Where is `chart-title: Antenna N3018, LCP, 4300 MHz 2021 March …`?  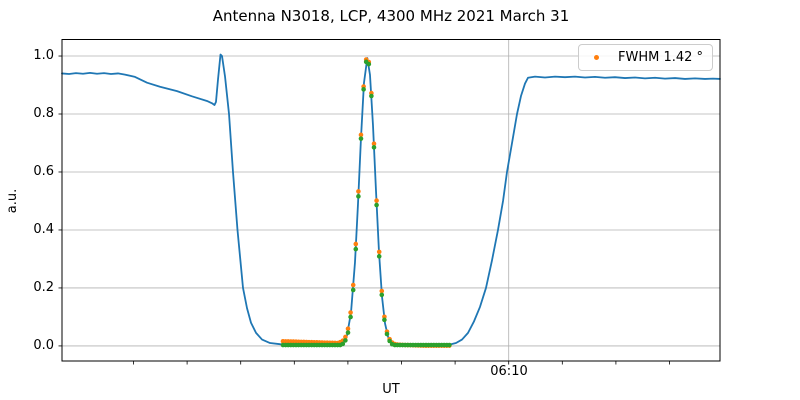
chart-title: Antenna N3018, LCP, 4300 MHz 2021 March … is located at coordinates (391, 16).